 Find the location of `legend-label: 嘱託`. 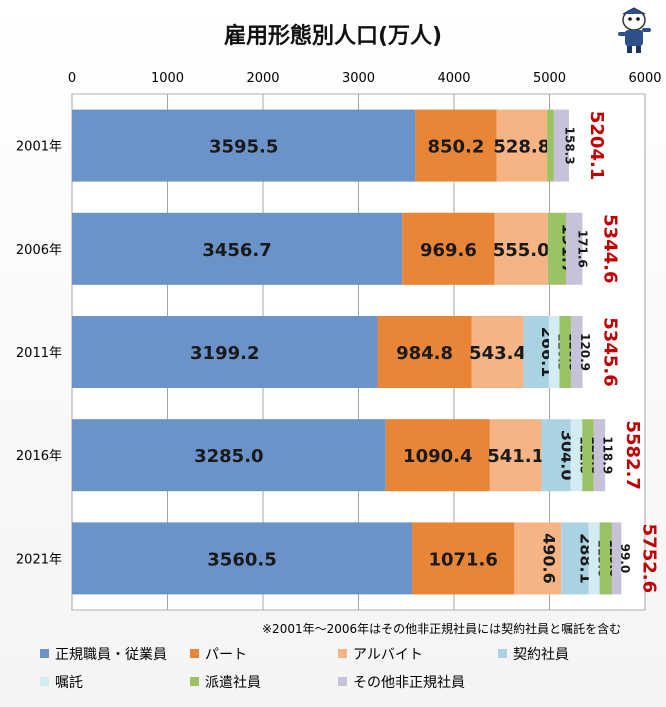

legend-label: 嘱託 is located at coordinates (69, 683).